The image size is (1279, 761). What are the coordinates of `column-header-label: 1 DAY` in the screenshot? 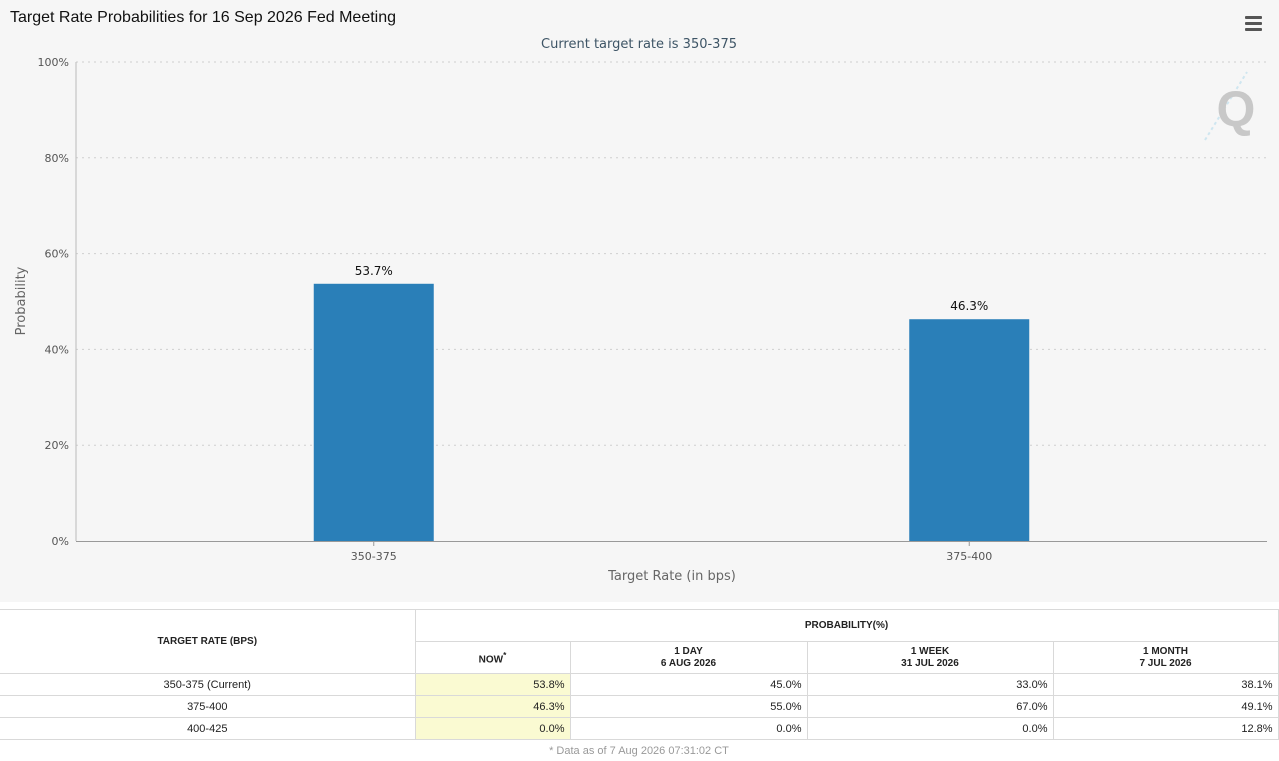 It's located at (688, 651).